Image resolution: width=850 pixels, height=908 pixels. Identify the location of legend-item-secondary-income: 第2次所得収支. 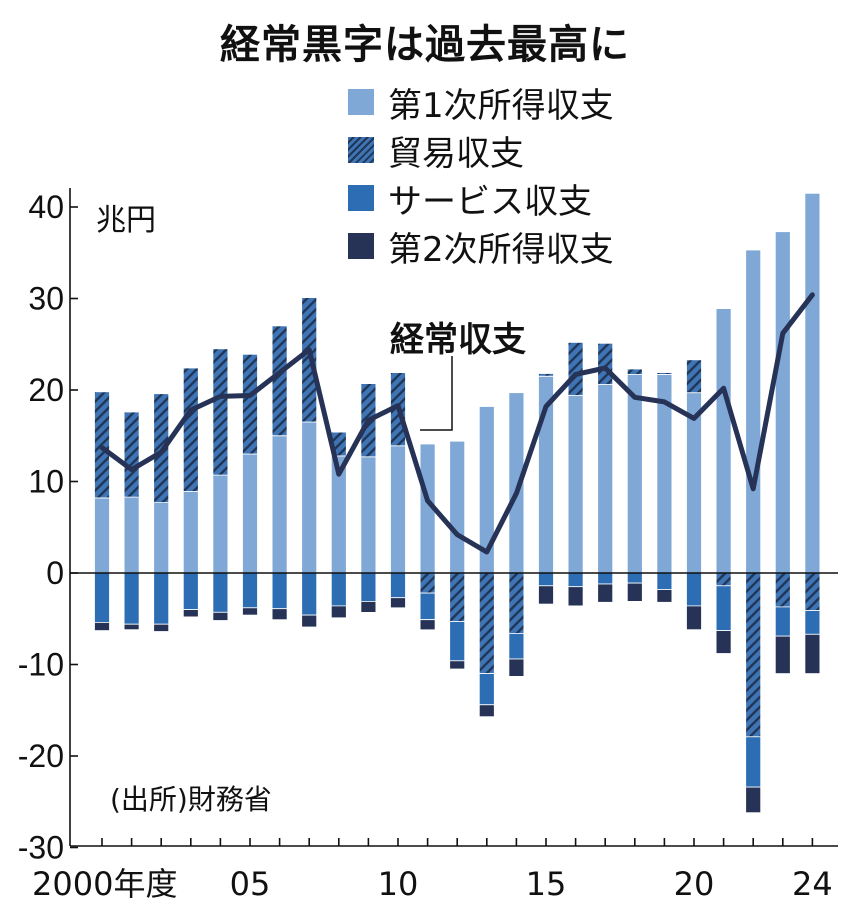
(481, 246).